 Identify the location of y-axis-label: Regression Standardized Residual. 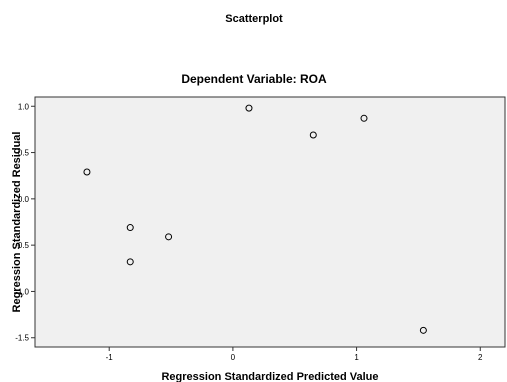
(17, 222).